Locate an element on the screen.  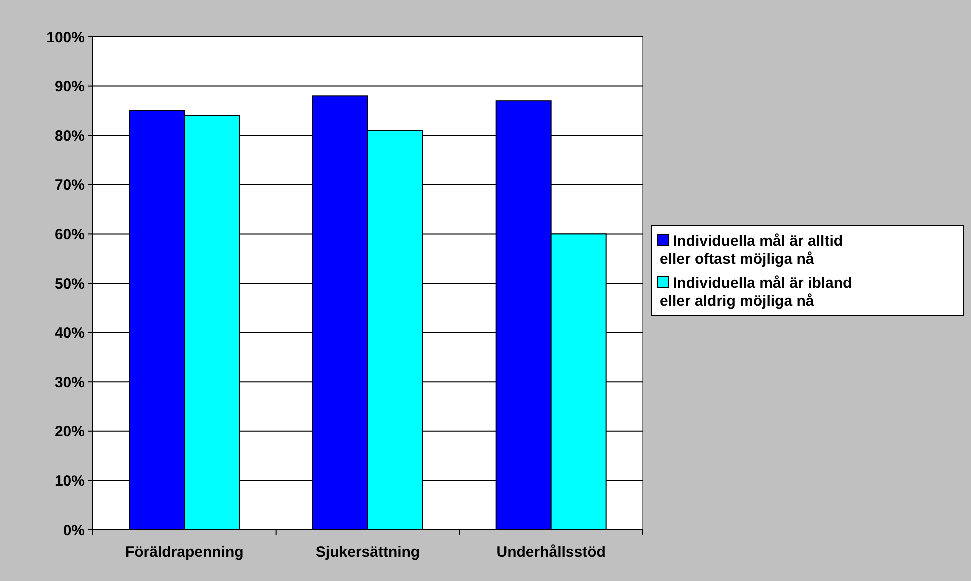
y-tick-label: 20% is located at coordinates (69, 432).